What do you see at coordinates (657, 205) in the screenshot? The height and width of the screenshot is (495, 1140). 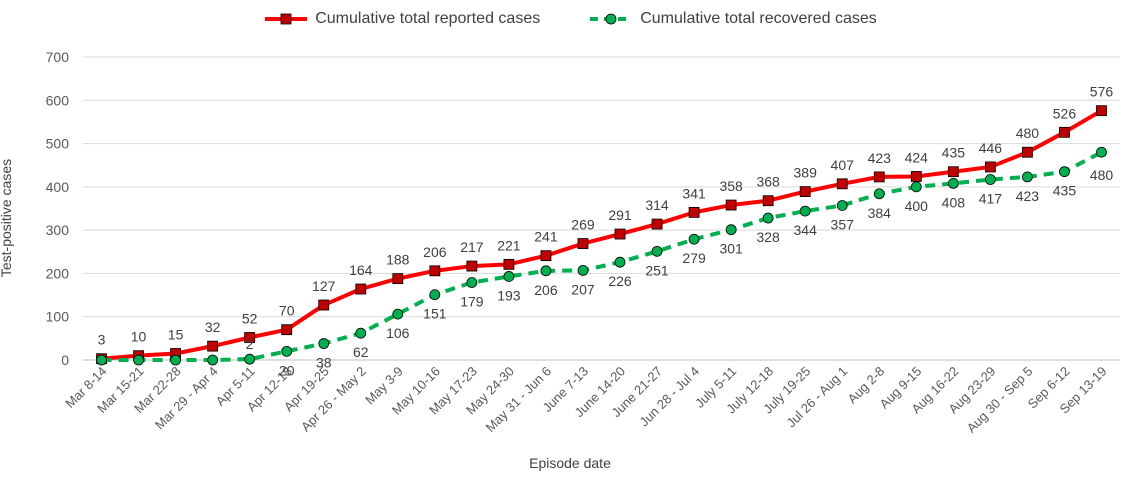 I see `reported-data-label: 314` at bounding box center [657, 205].